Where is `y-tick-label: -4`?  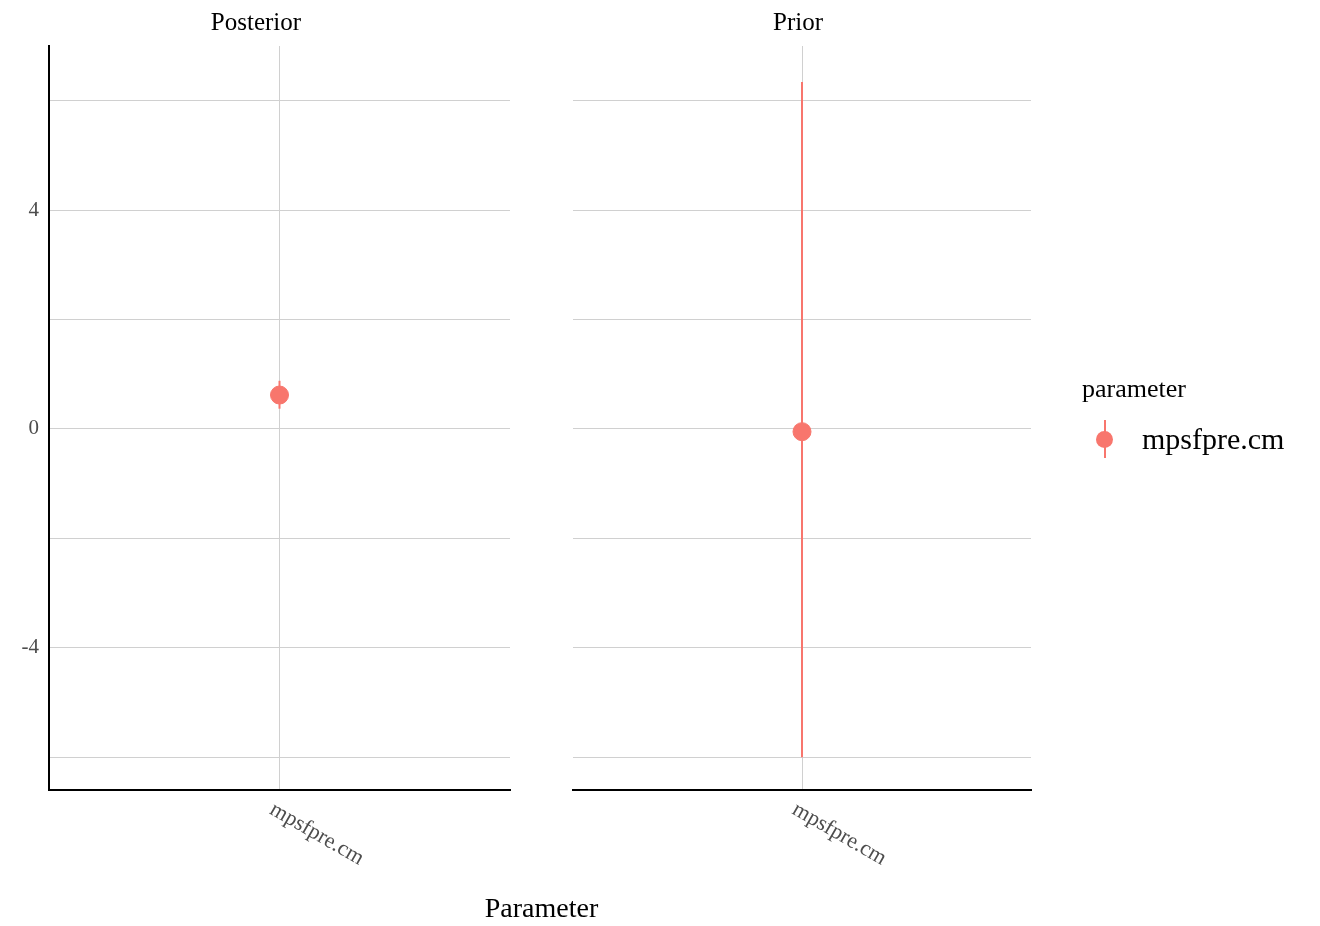 y-tick-label: -4 is located at coordinates (30, 646).